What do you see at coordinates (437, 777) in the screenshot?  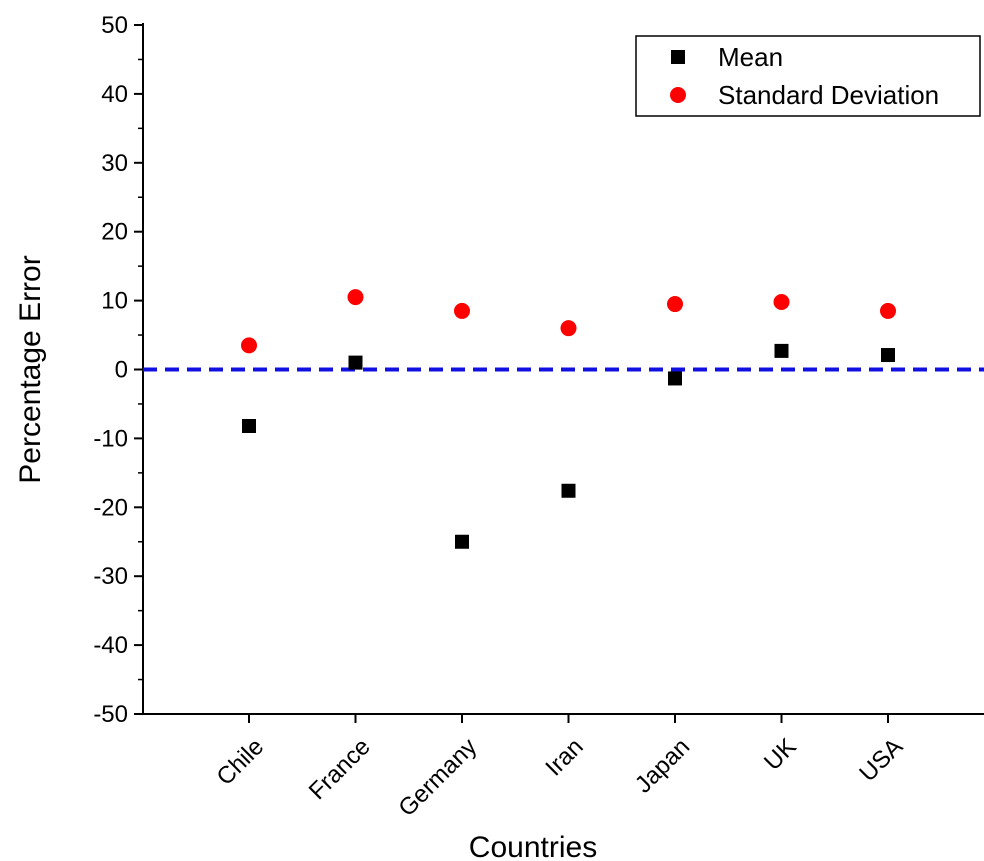 I see `x-tick-label: Germany` at bounding box center [437, 777].